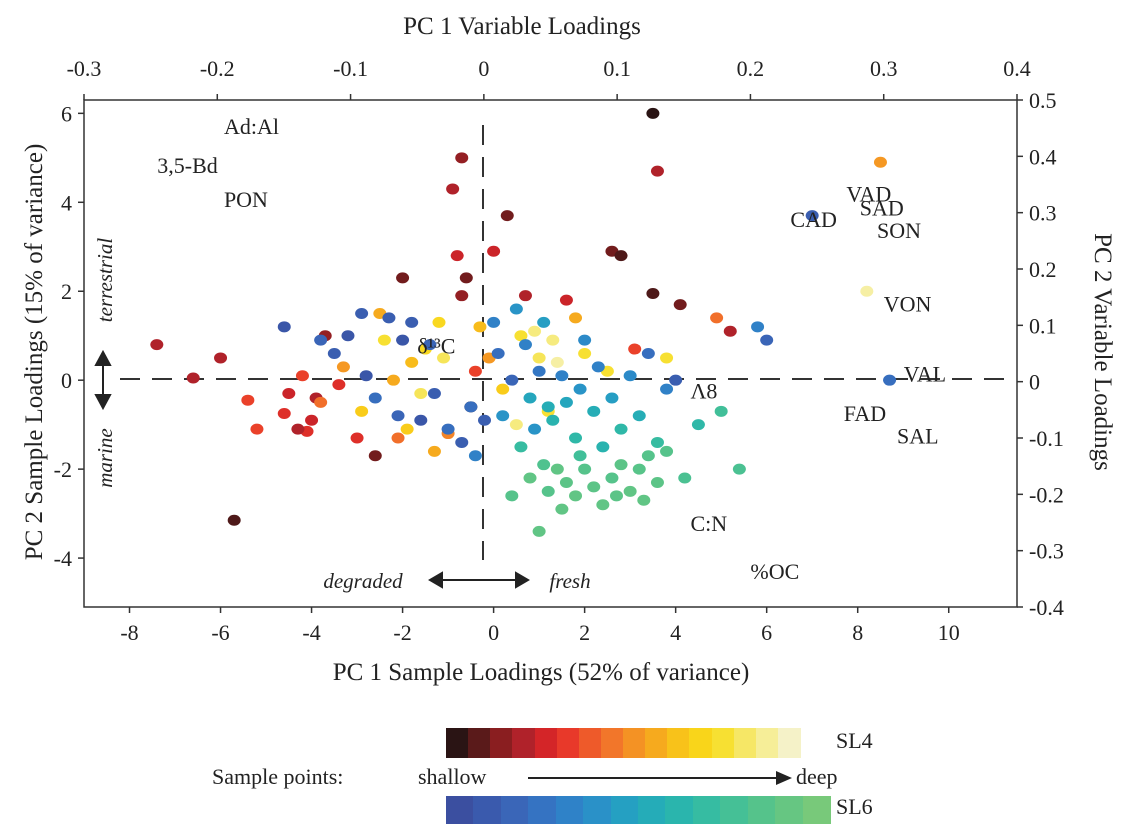 The width and height of the screenshot is (1125, 824). What do you see at coordinates (350, 68) in the screenshot?
I see `x-top-tick-label: -0.1` at bounding box center [350, 68].